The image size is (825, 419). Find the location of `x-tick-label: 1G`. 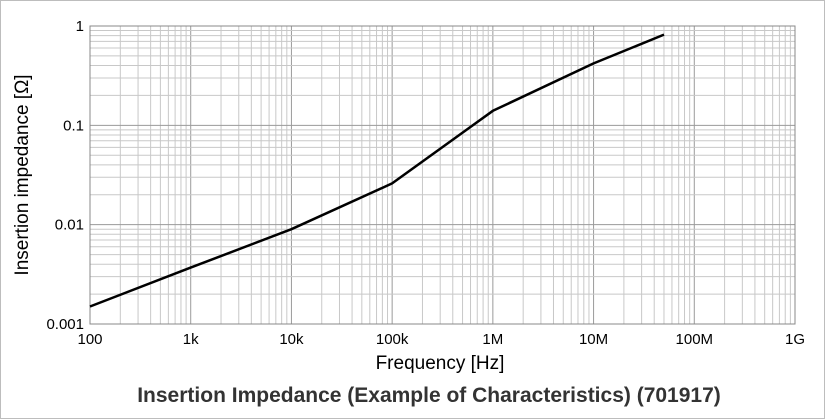

x-tick-label: 1G is located at coordinates (795, 339).